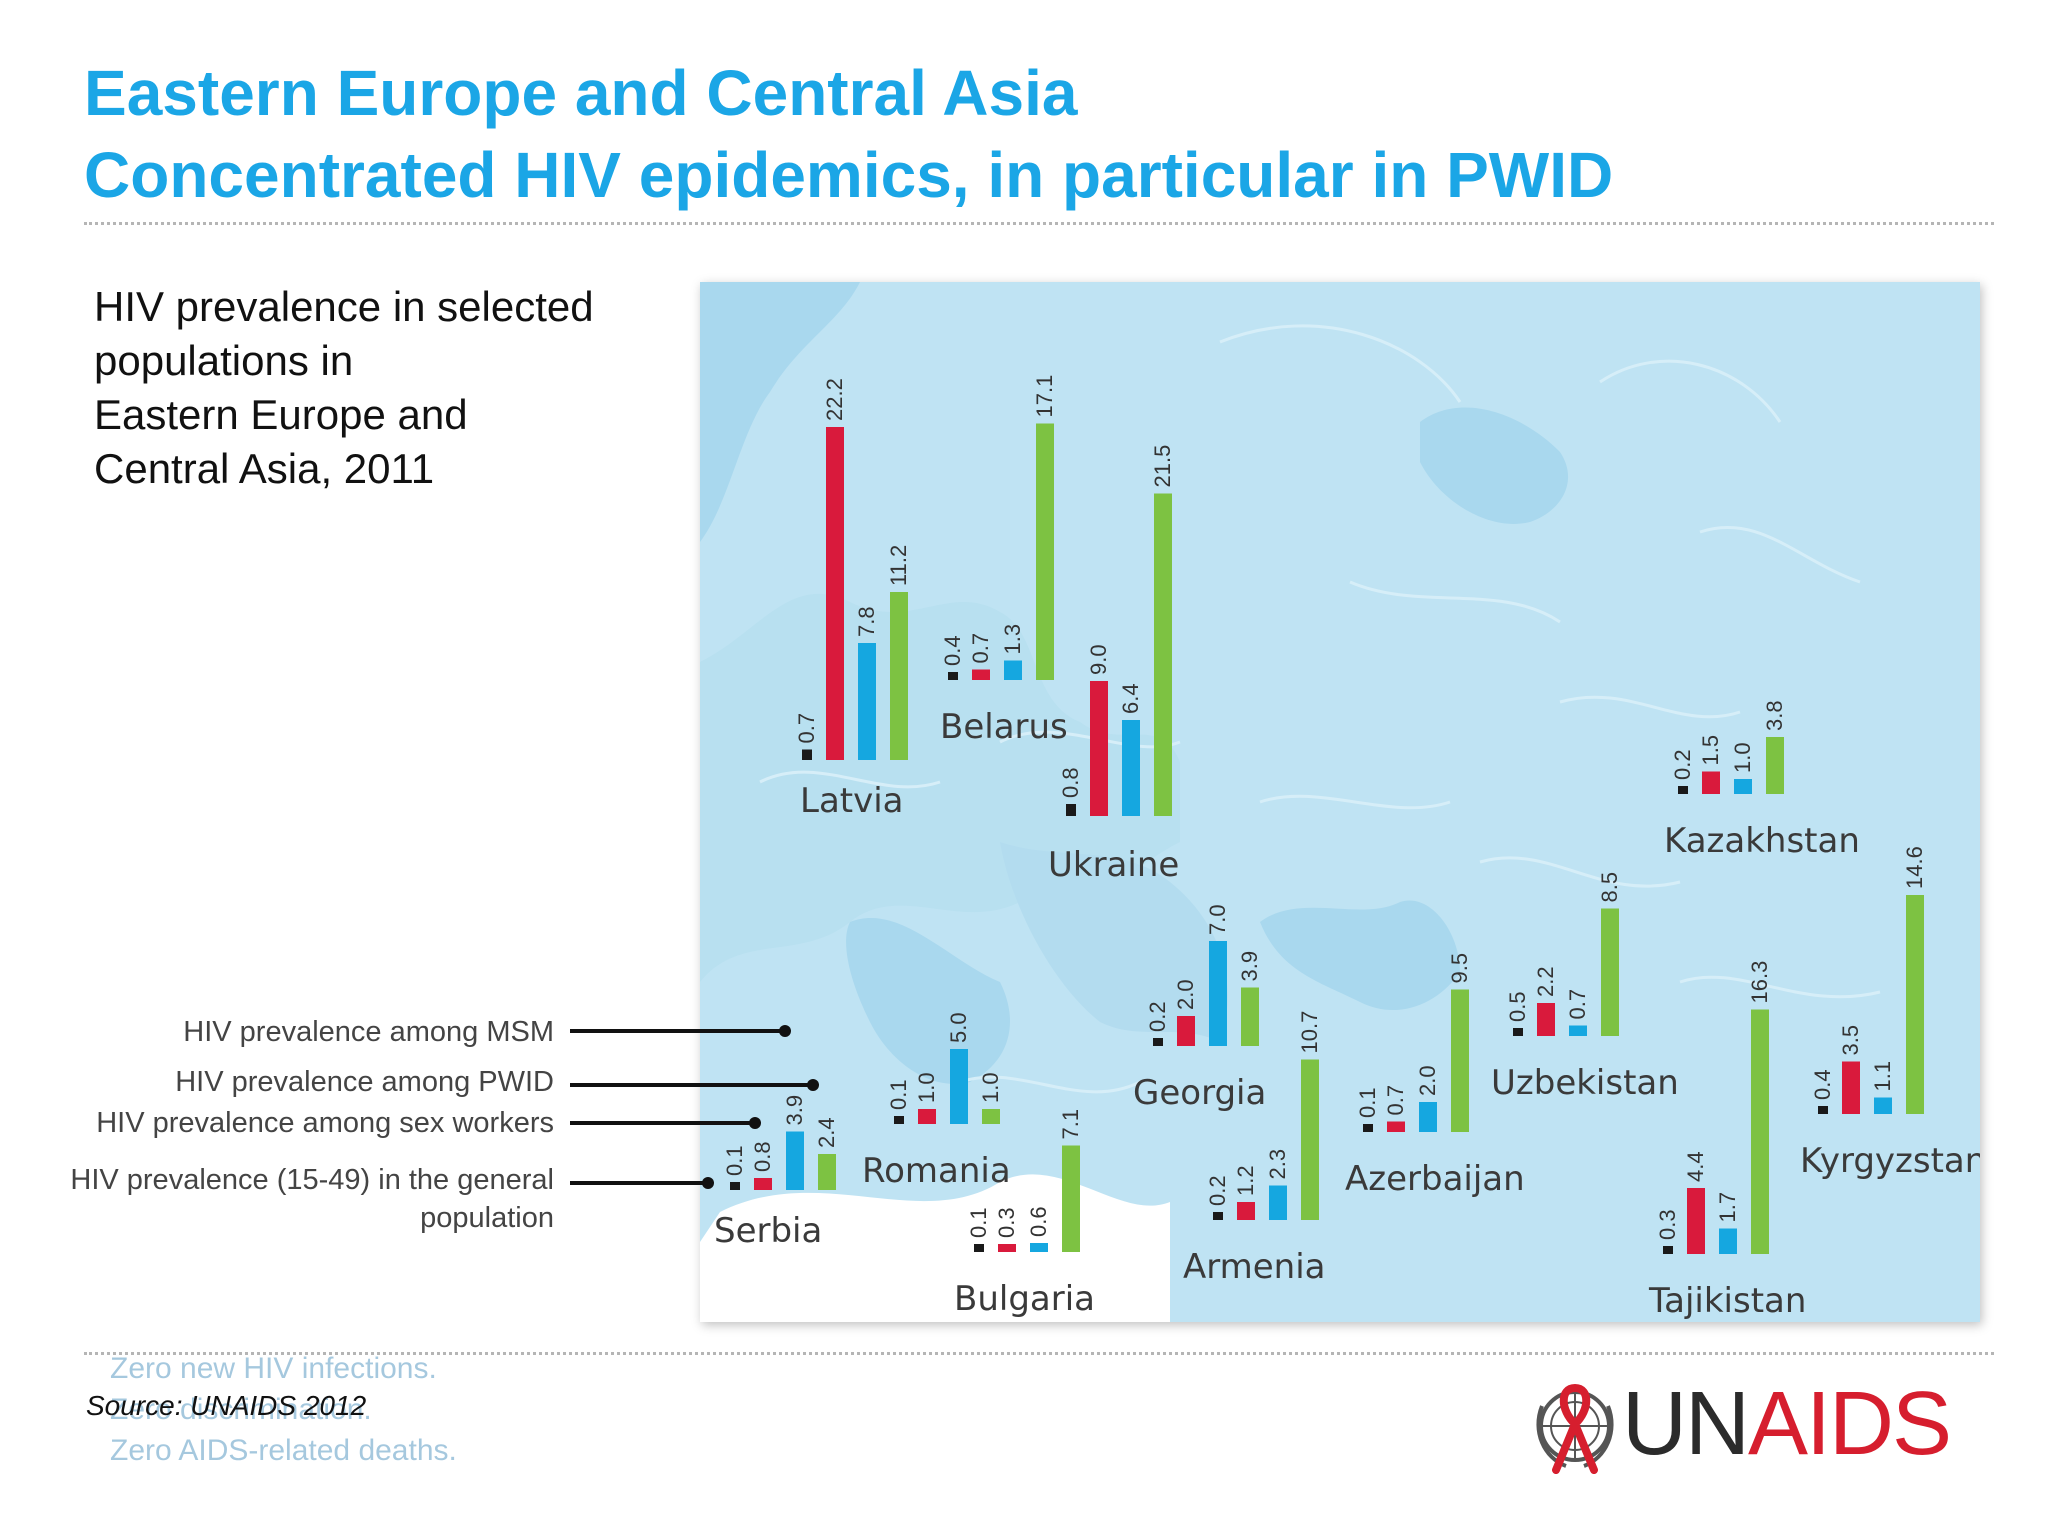  I want to click on country-label-georgia: Georgia, so click(1199, 1093).